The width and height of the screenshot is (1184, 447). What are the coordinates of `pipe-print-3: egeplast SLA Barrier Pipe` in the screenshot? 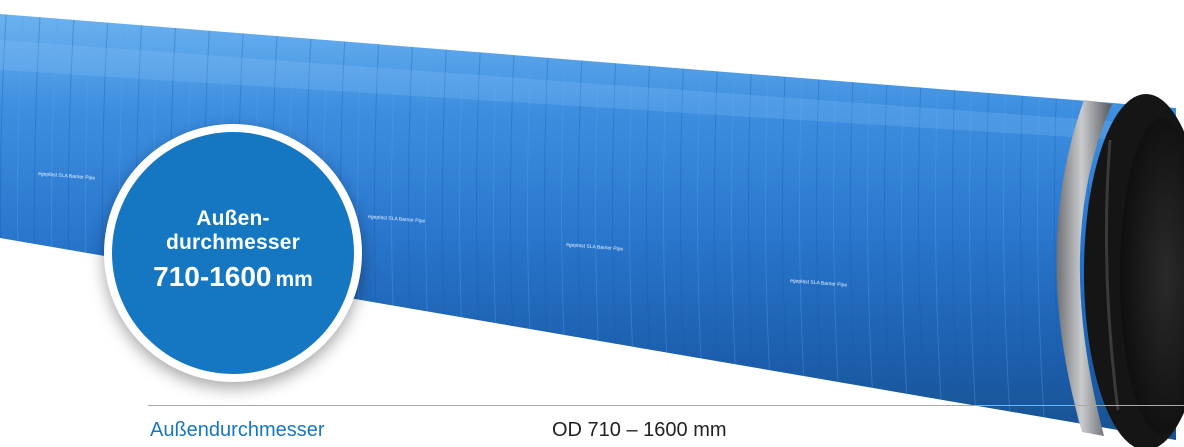 It's located at (595, 247).